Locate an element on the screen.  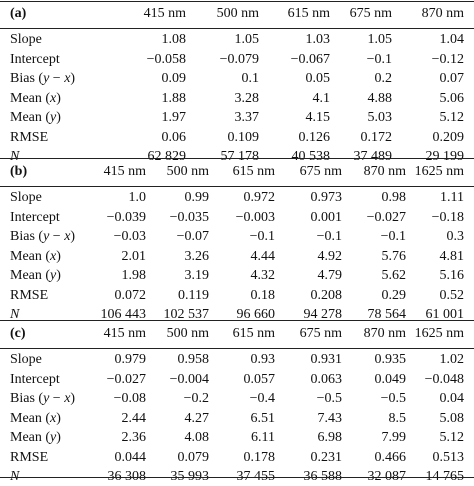
table-cell: 0.07 is located at coordinates (452, 78).